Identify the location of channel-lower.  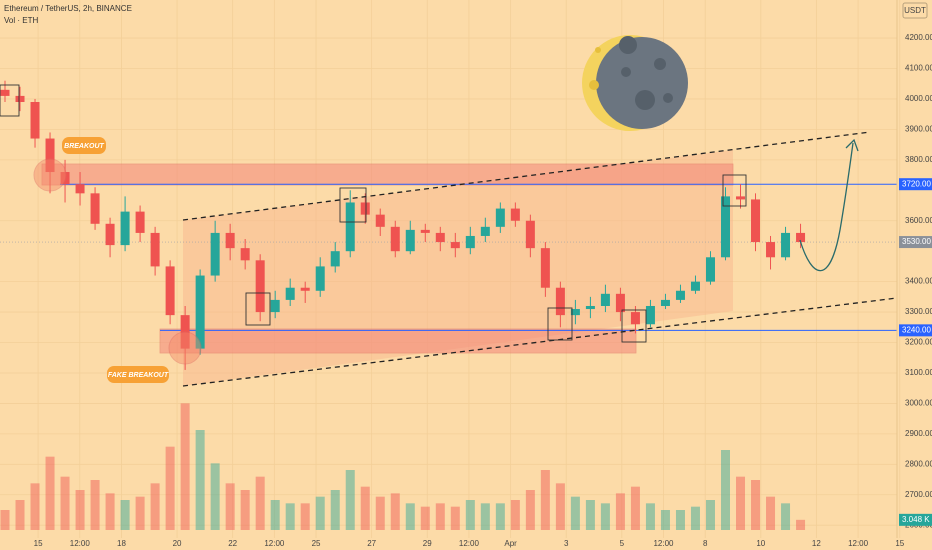
(540, 342).